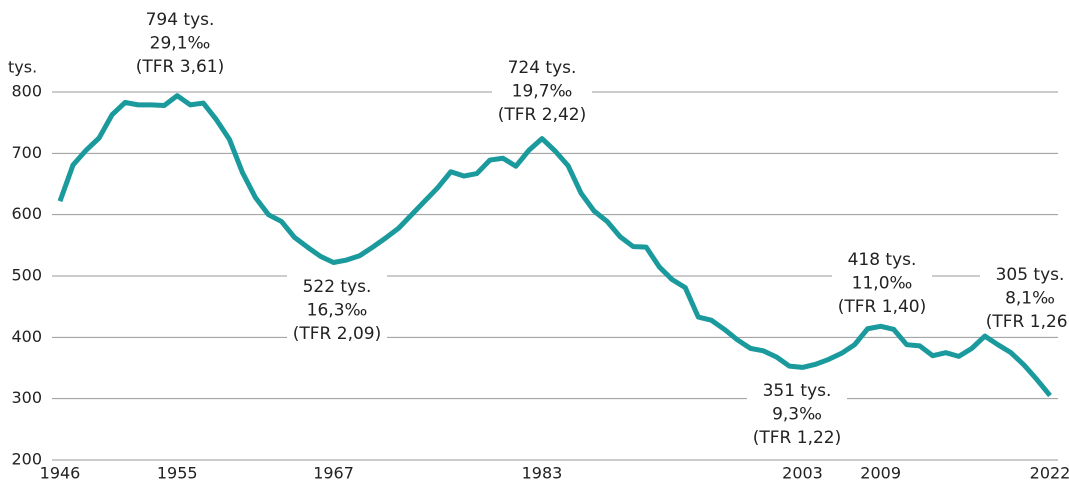 Image resolution: width=1069 pixels, height=495 pixels. I want to click on x-tick-label: 1983, so click(542, 473).